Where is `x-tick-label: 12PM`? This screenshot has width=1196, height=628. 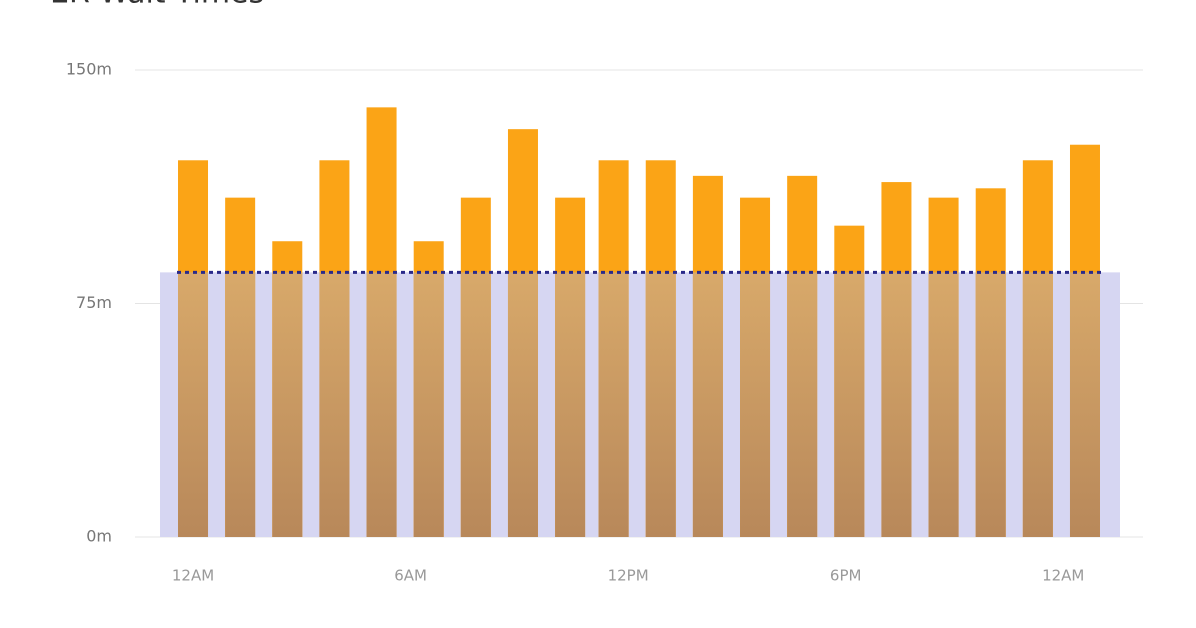
x-tick-label: 12PM is located at coordinates (628, 576).